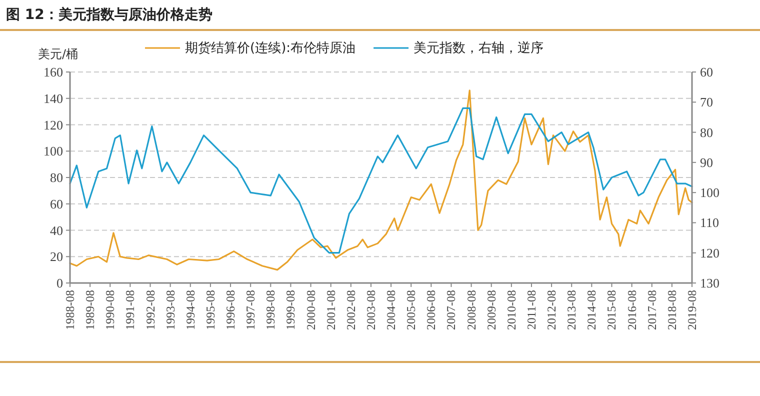  What do you see at coordinates (58, 54) in the screenshot?
I see `y-axis-title: 美元/桶` at bounding box center [58, 54].